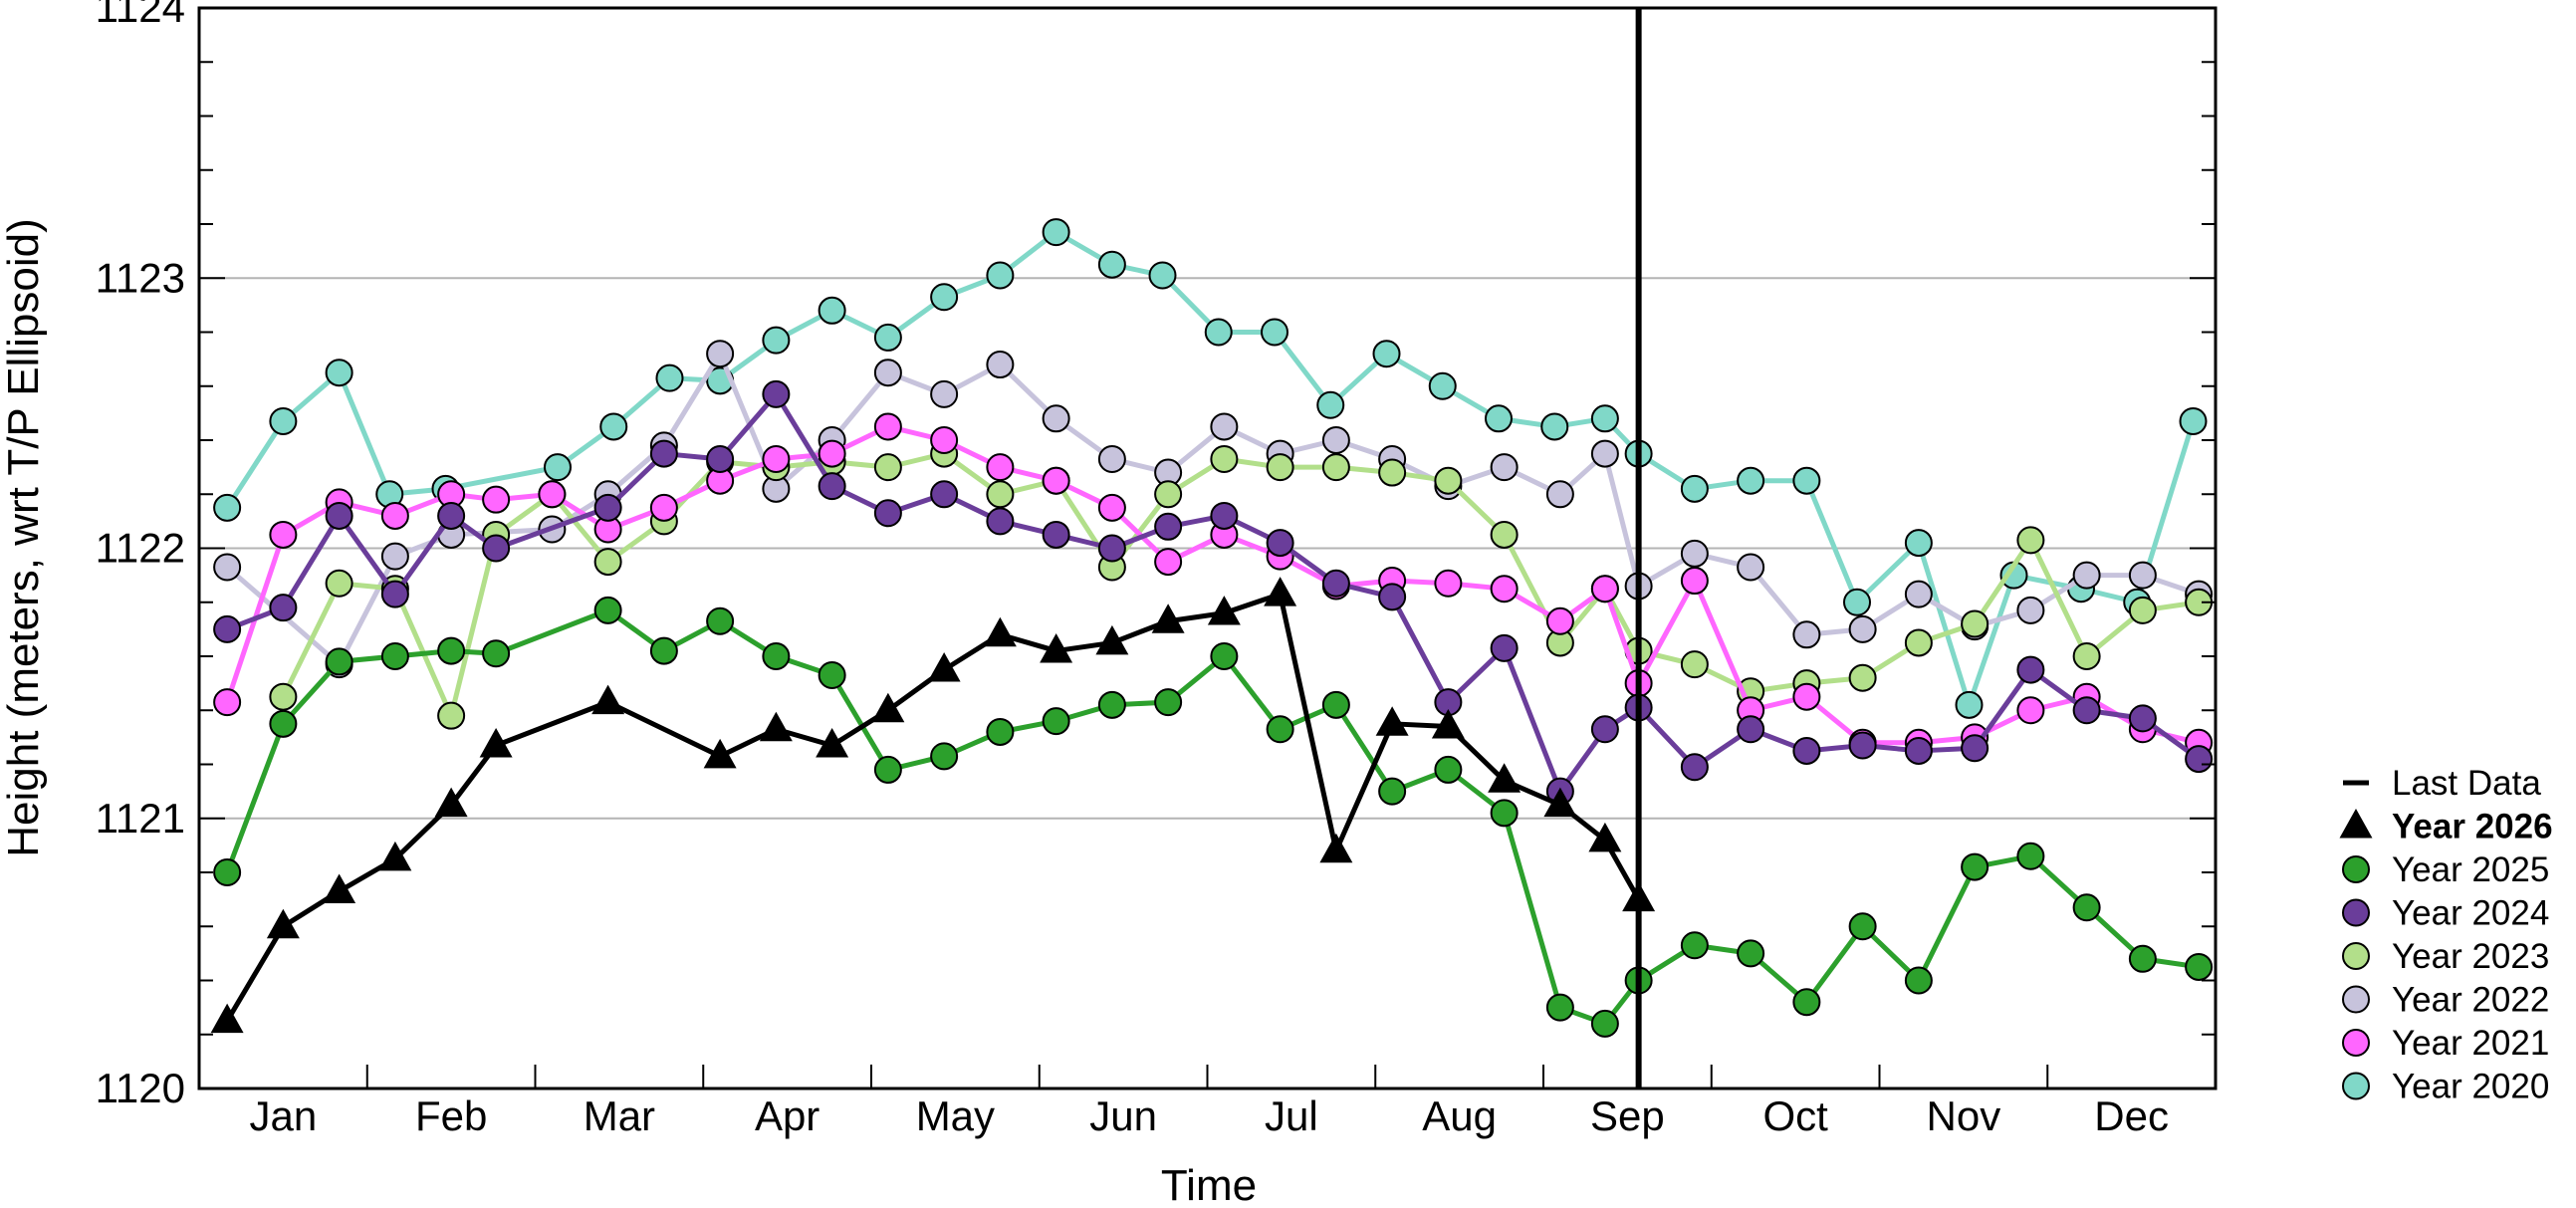 The image size is (2576, 1208). I want to click on x-tick-label: Dec, so click(2131, 1115).